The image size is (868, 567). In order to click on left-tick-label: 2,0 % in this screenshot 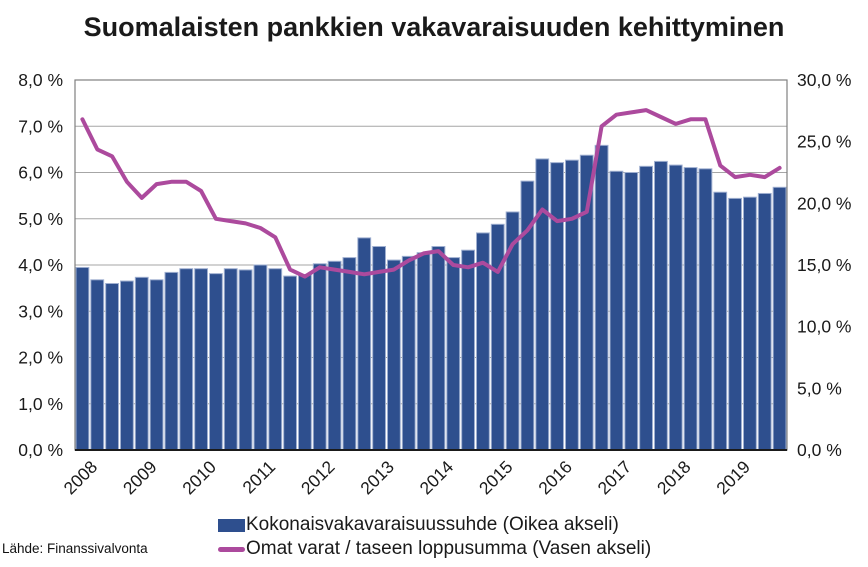, I will do `click(40, 358)`.